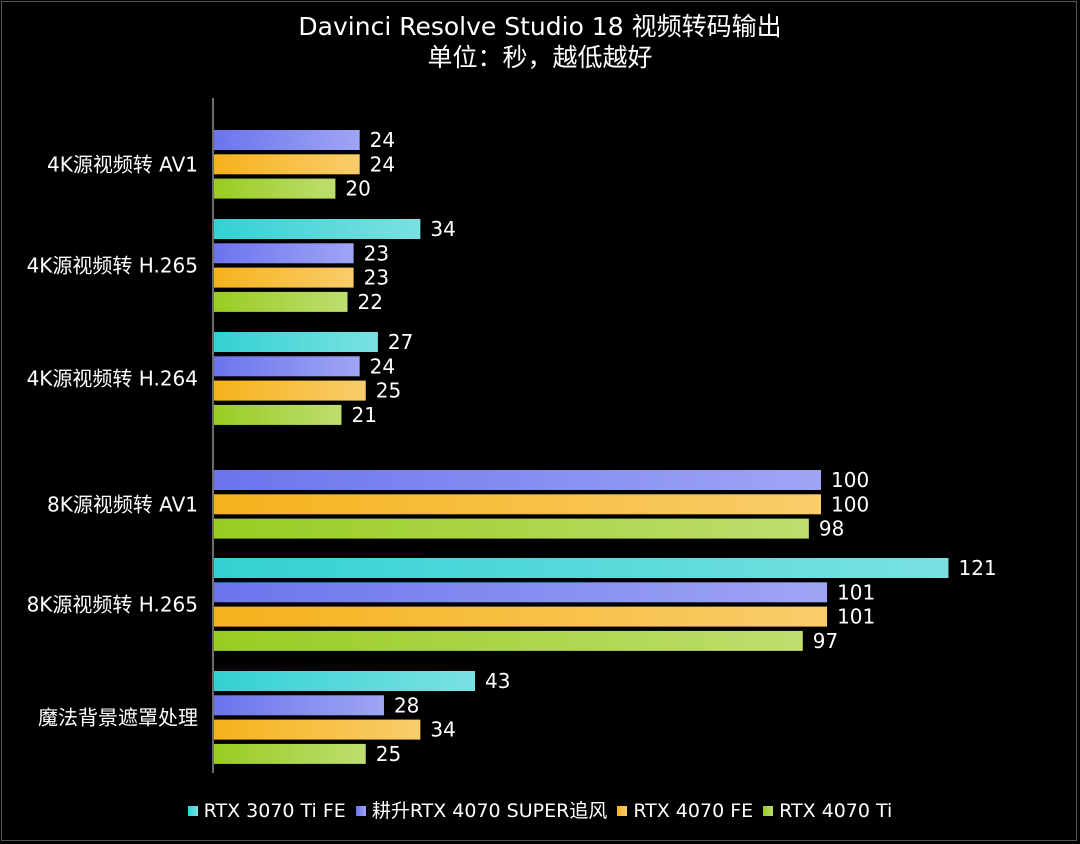  Describe the element at coordinates (112, 265) in the screenshot. I see `category-label: 4K源视频转 H.265` at that location.